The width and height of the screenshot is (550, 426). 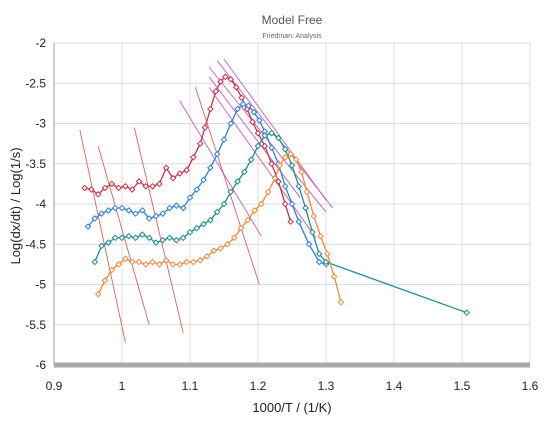 I want to click on y-tick-label: -5.5, so click(x=35, y=325).